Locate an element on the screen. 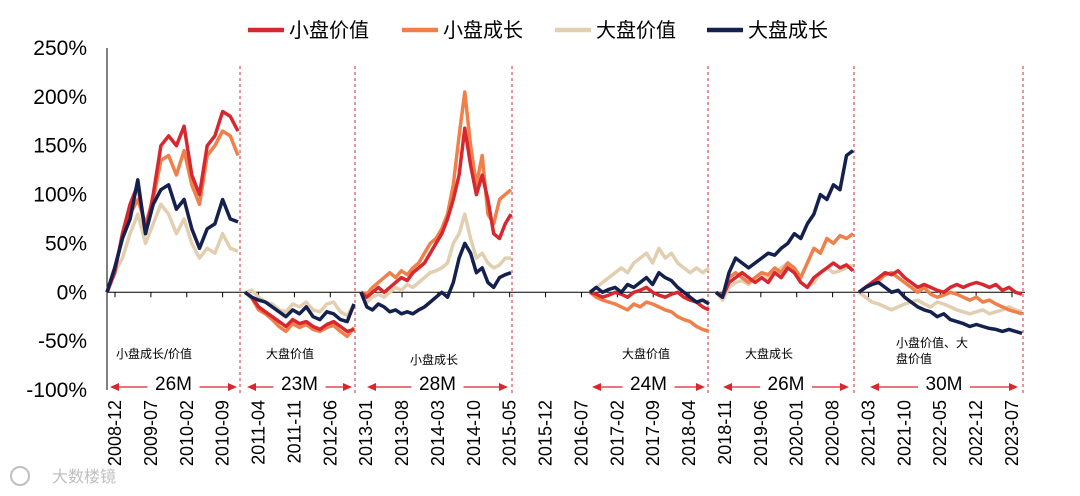 This screenshot has height=496, width=1080. legend-item: 小盘价值 is located at coordinates (308, 30).